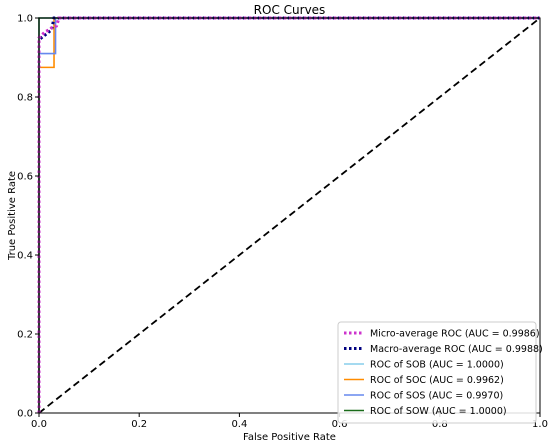  I want to click on y-tick-label: 0.0, so click(25, 414).